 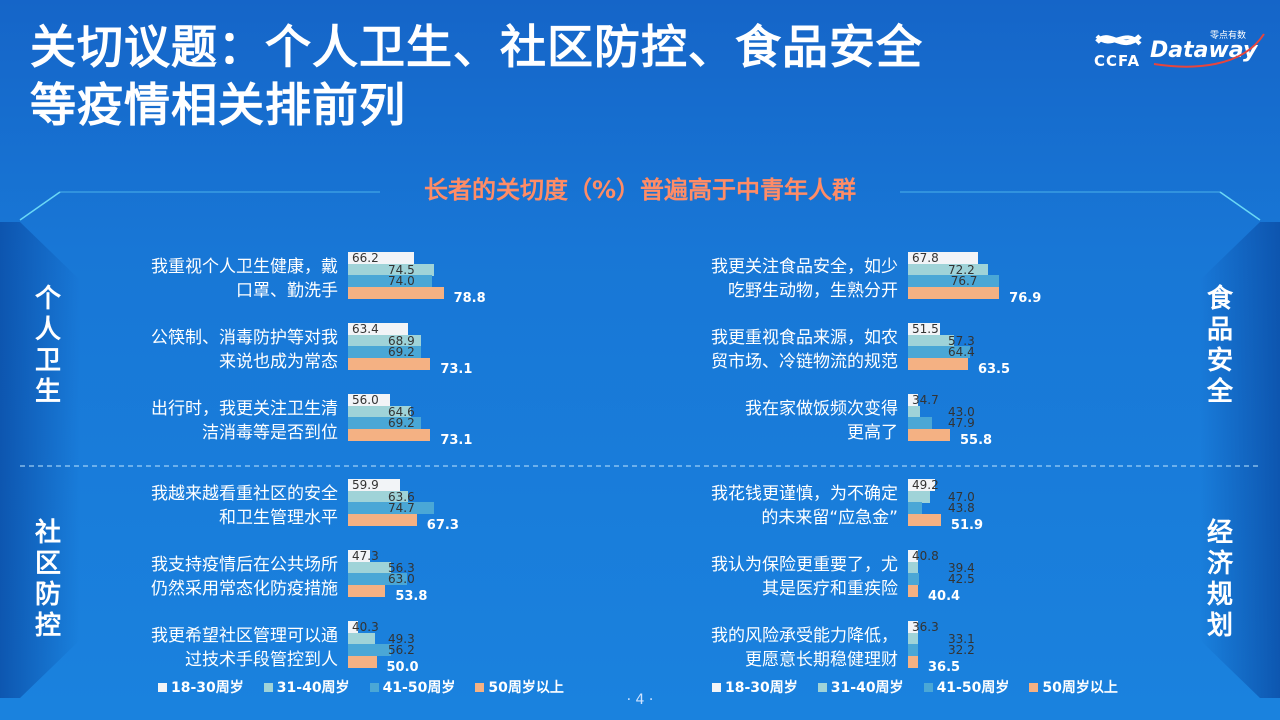 I want to click on dataway-swoosh-icon, so click(x=1209, y=50).